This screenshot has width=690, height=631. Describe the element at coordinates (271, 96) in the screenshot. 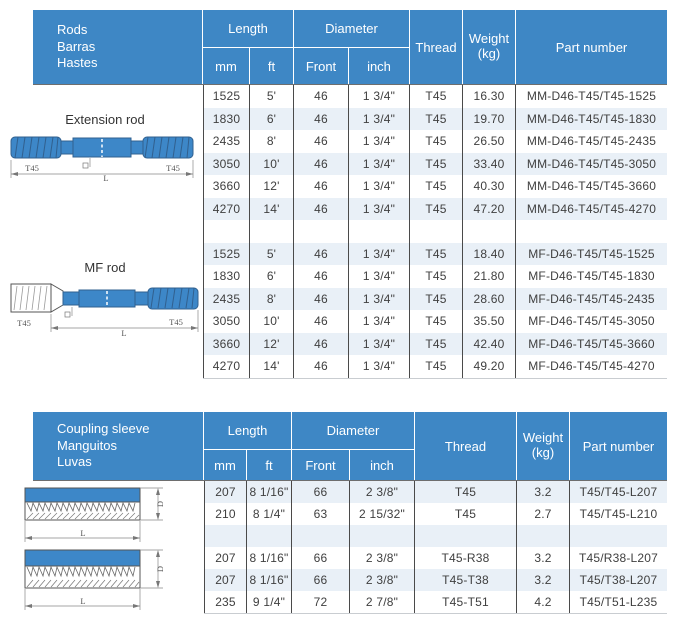

I see `table-cell: 5'` at that location.